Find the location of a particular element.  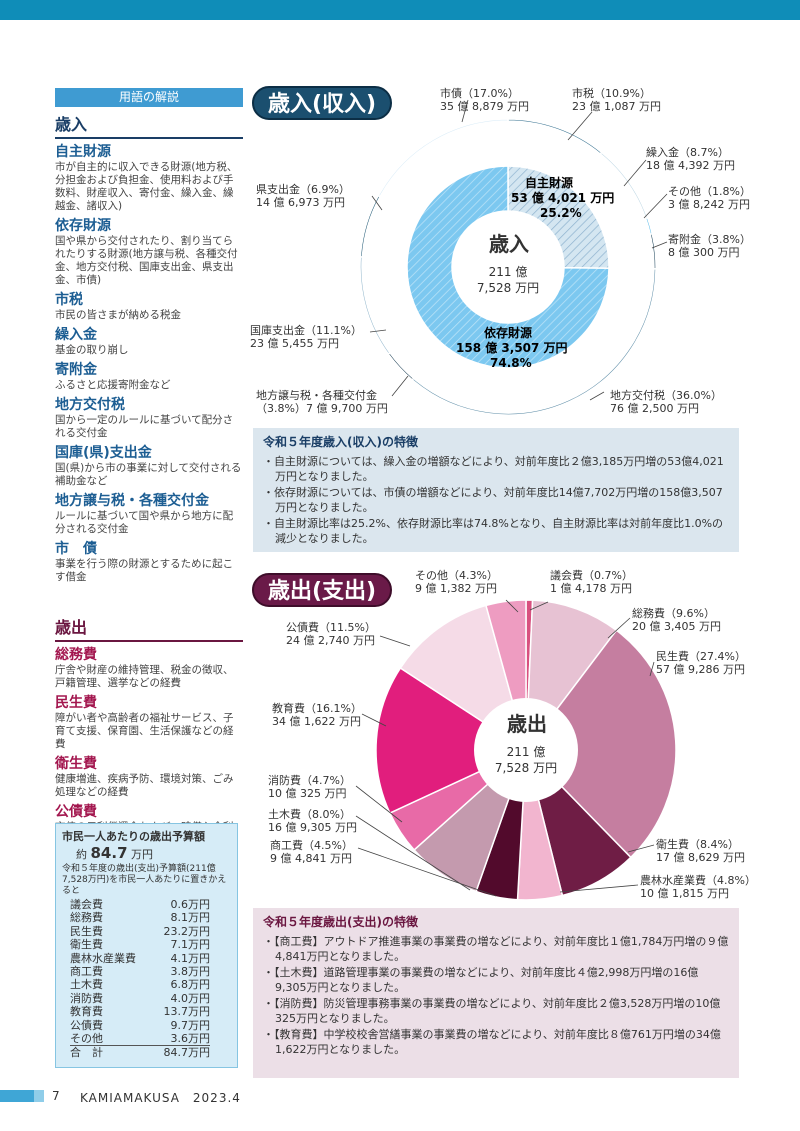

per-capita-item: 民生費 is located at coordinates (86, 931).